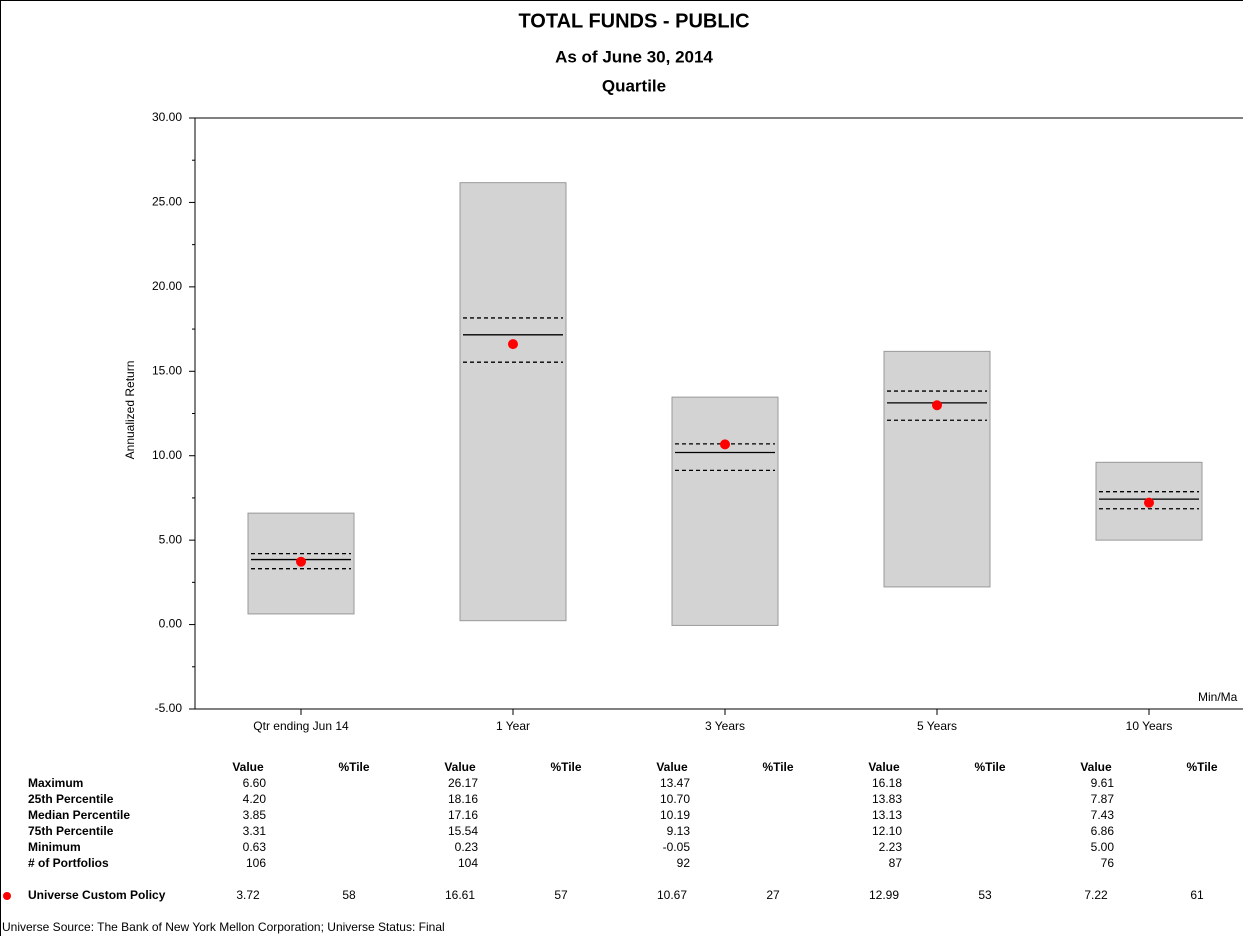  What do you see at coordinates (255, 847) in the screenshot?
I see `table-value: 0.63` at bounding box center [255, 847].